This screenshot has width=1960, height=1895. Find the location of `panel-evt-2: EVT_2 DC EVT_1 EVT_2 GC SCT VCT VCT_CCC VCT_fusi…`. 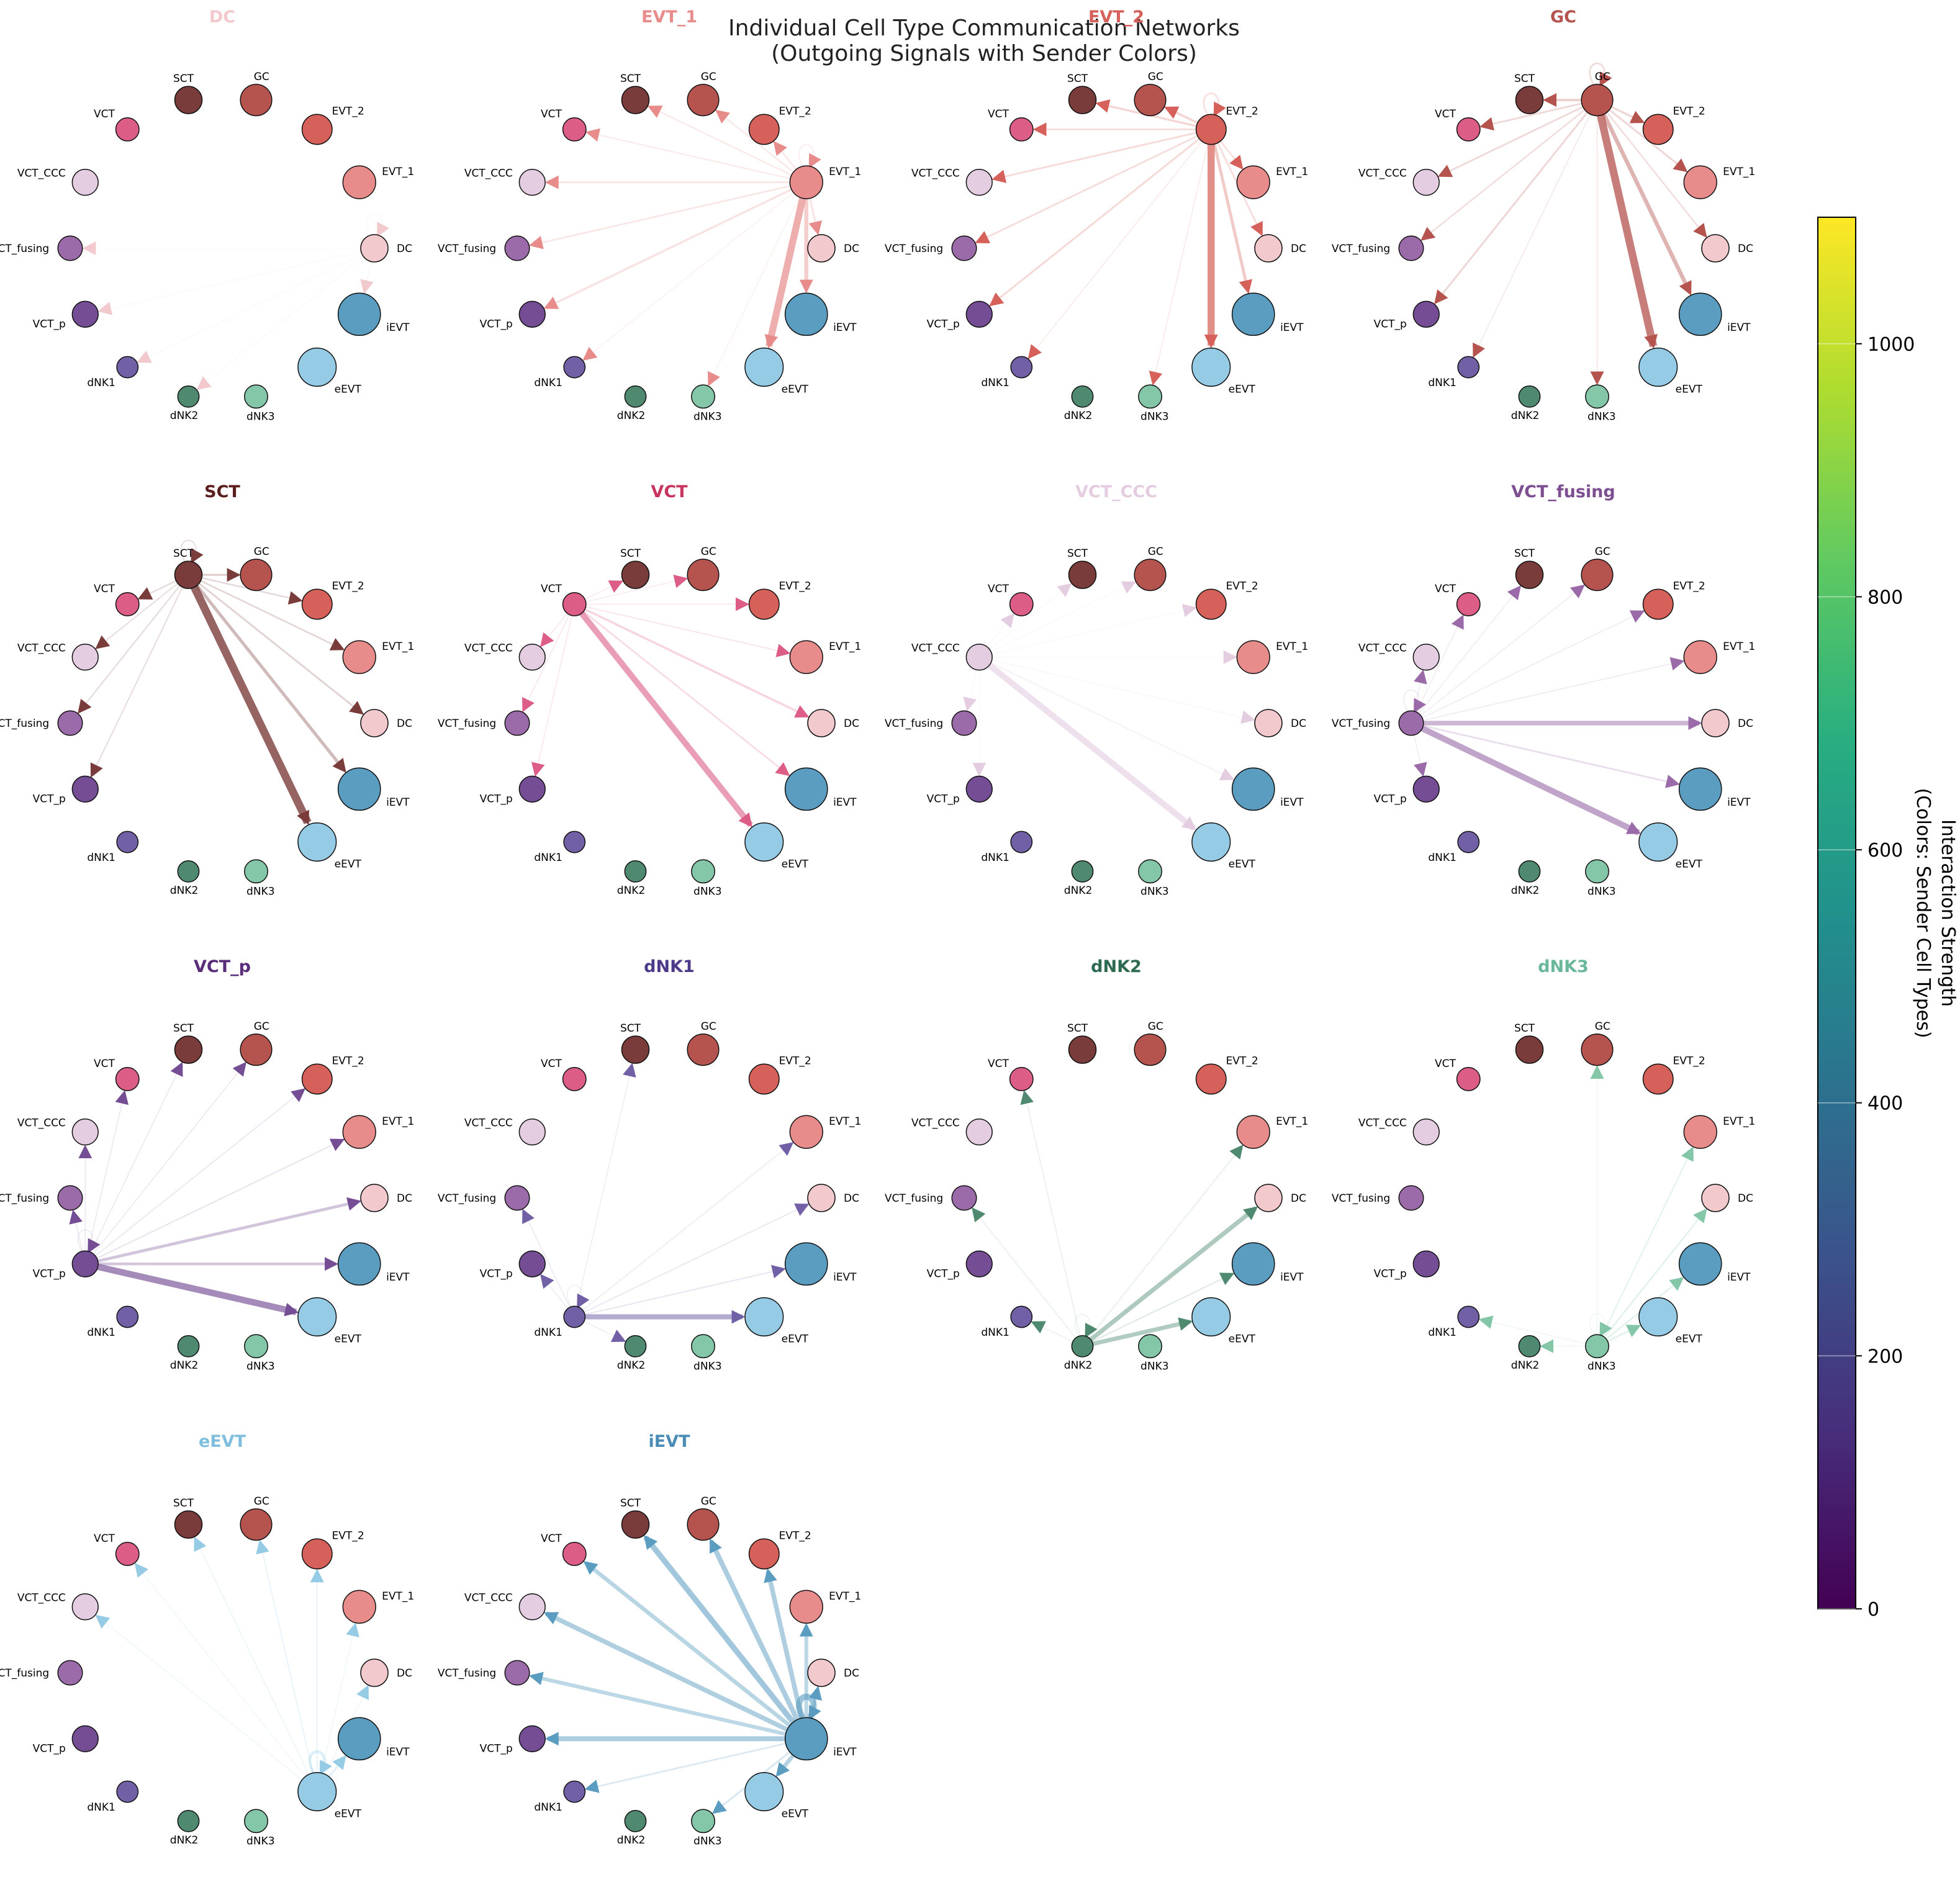

panel-evt-2: EVT_2 DC EVT_1 EVT_2 GC SCT VCT VCT_CCC VCT_fusi… is located at coordinates (1096, 215).